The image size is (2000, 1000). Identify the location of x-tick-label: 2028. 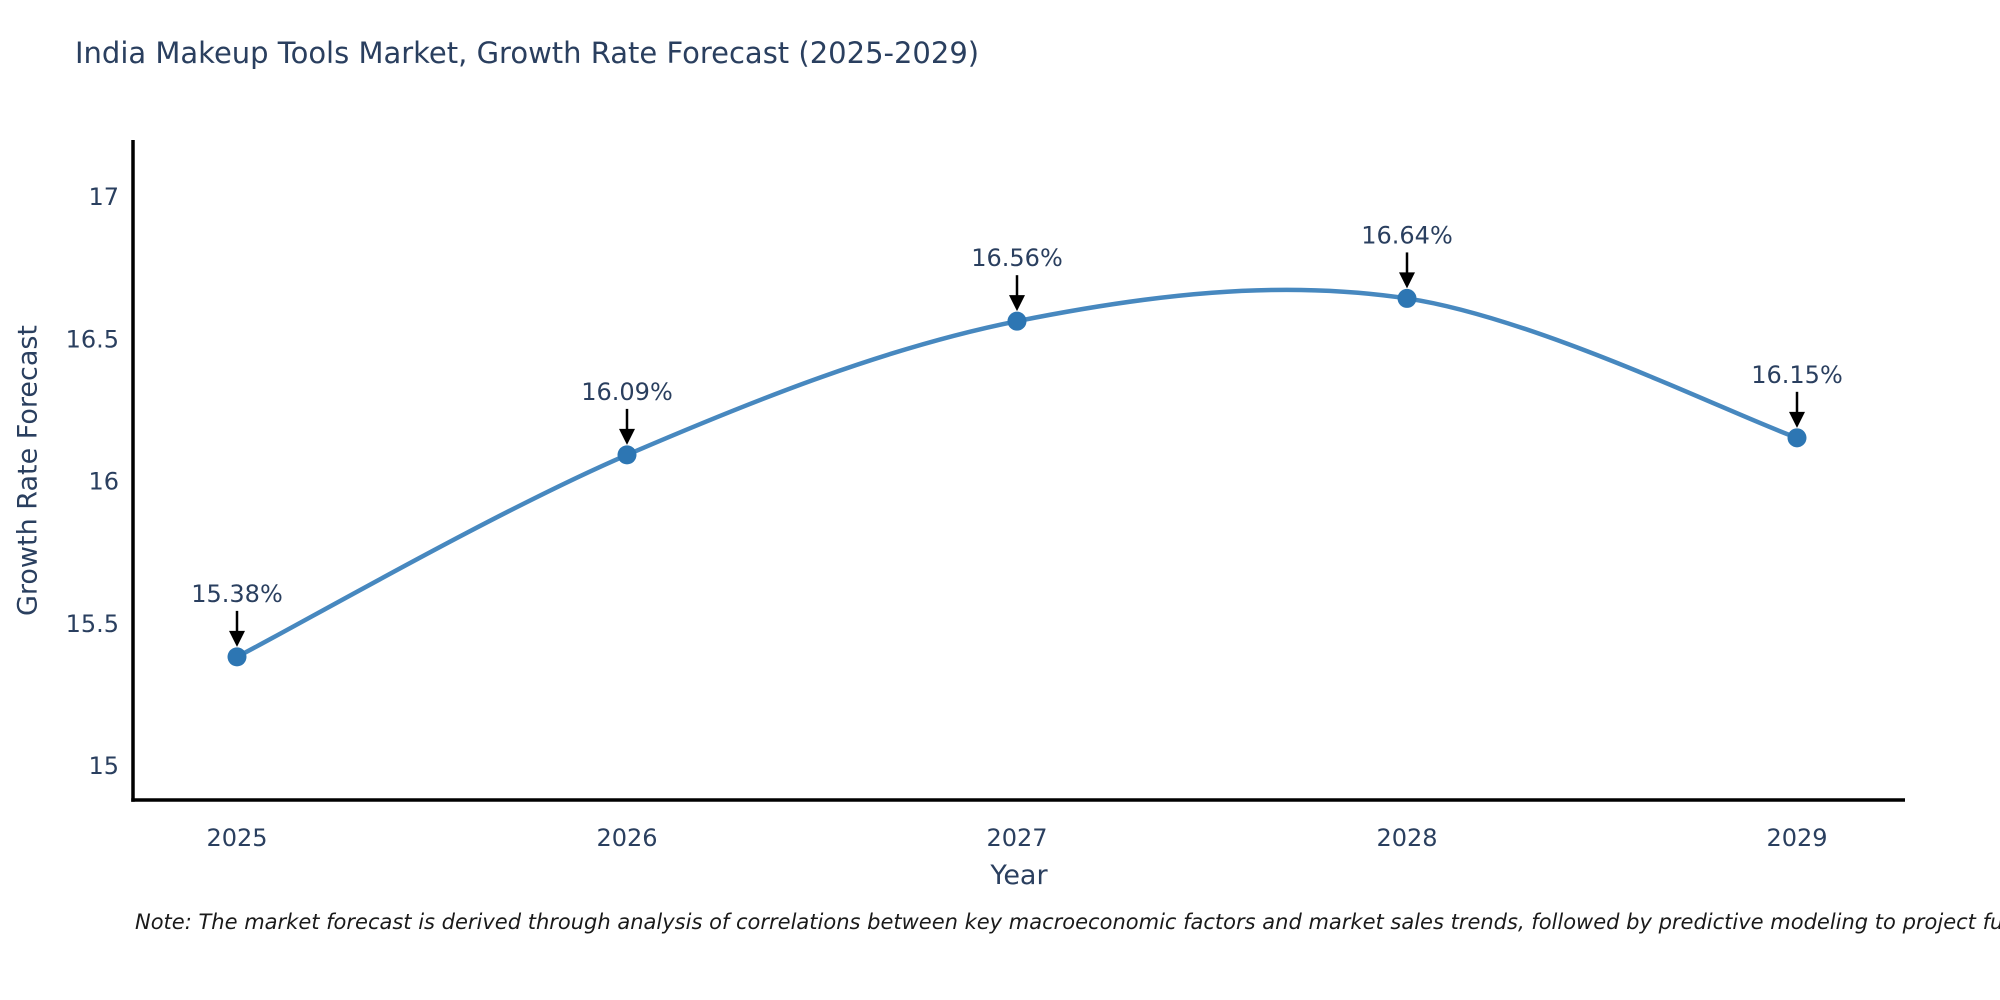
(1406, 838).